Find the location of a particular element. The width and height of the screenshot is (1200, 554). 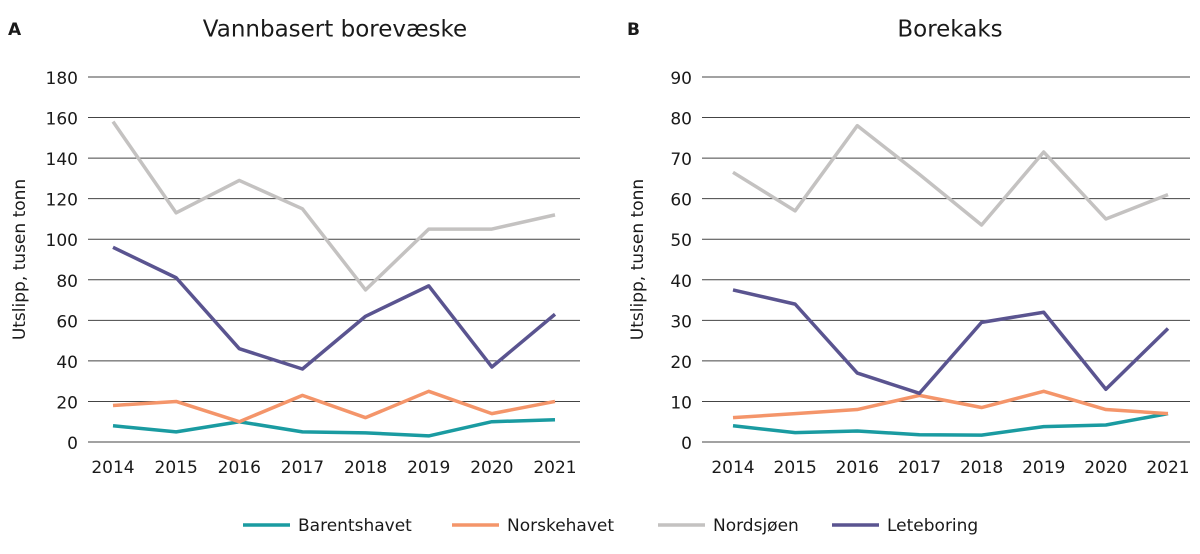

panel-label: A is located at coordinates (15, 30).